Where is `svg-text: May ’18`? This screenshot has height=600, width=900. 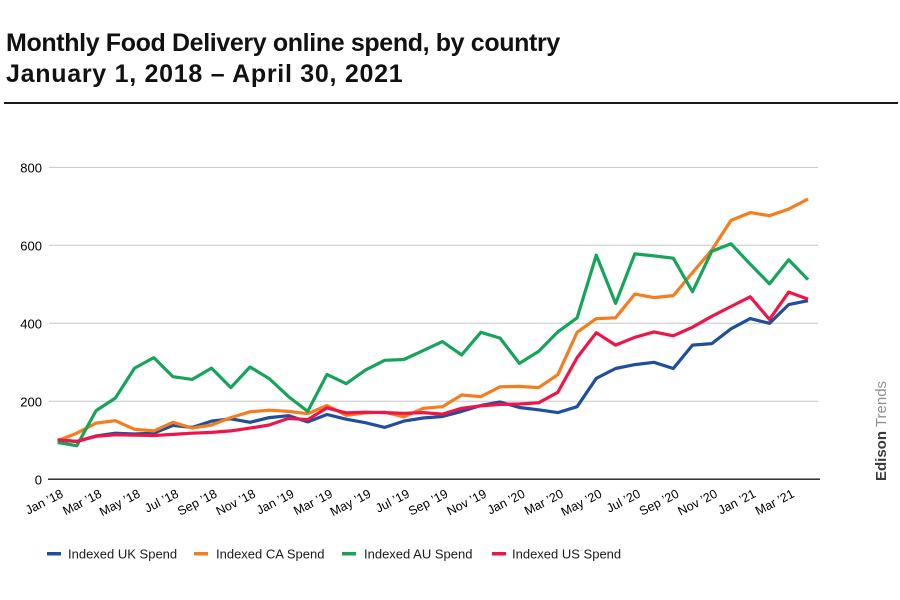
svg-text: May ’18 is located at coordinates (119, 503).